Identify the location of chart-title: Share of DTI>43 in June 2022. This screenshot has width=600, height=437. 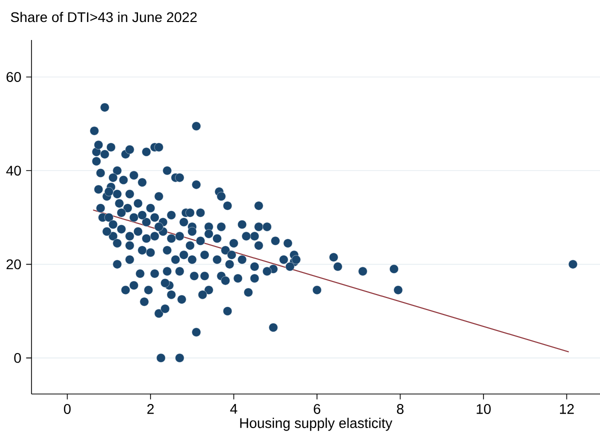
(103, 17).